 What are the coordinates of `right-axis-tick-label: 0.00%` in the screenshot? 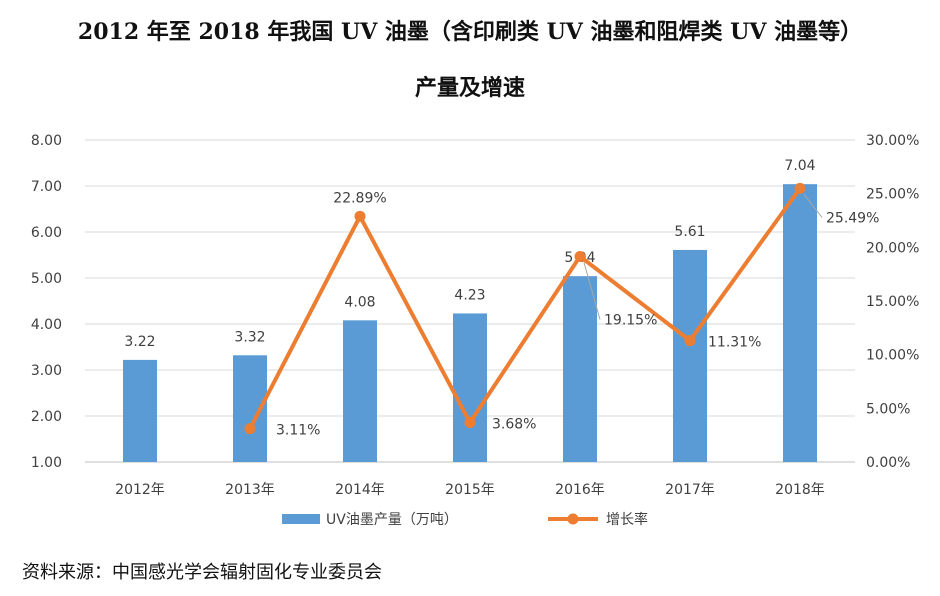 It's located at (888, 463).